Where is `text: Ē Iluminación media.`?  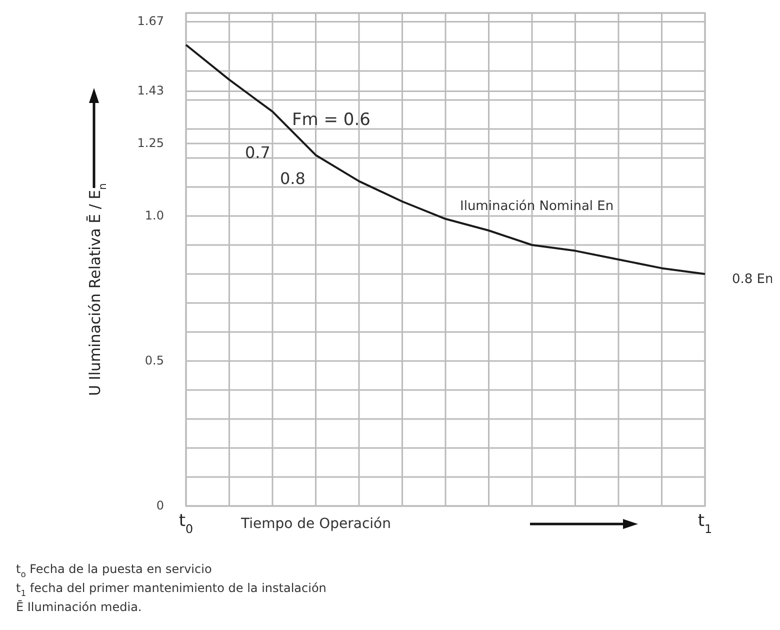 text: Ē Iluminación media. is located at coordinates (79, 607).